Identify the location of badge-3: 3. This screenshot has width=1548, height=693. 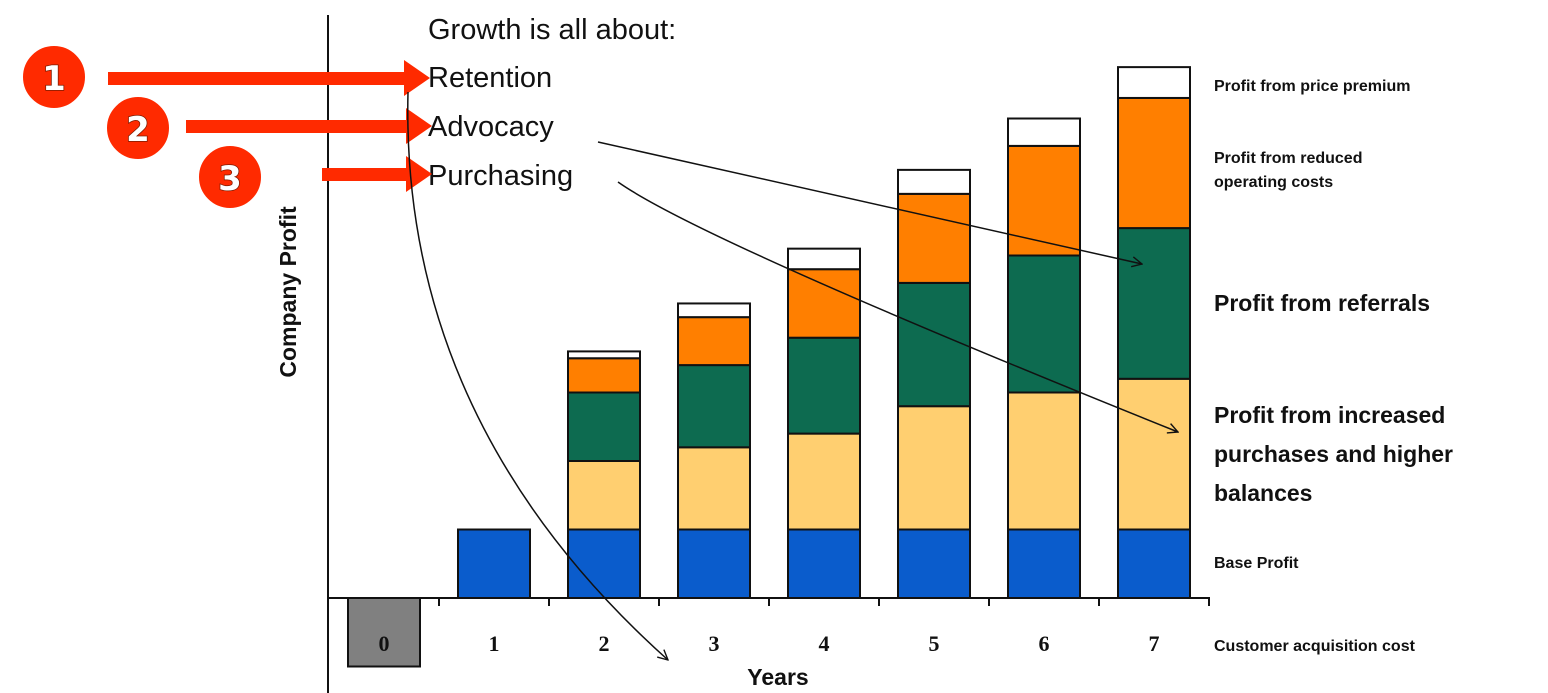
(230, 177).